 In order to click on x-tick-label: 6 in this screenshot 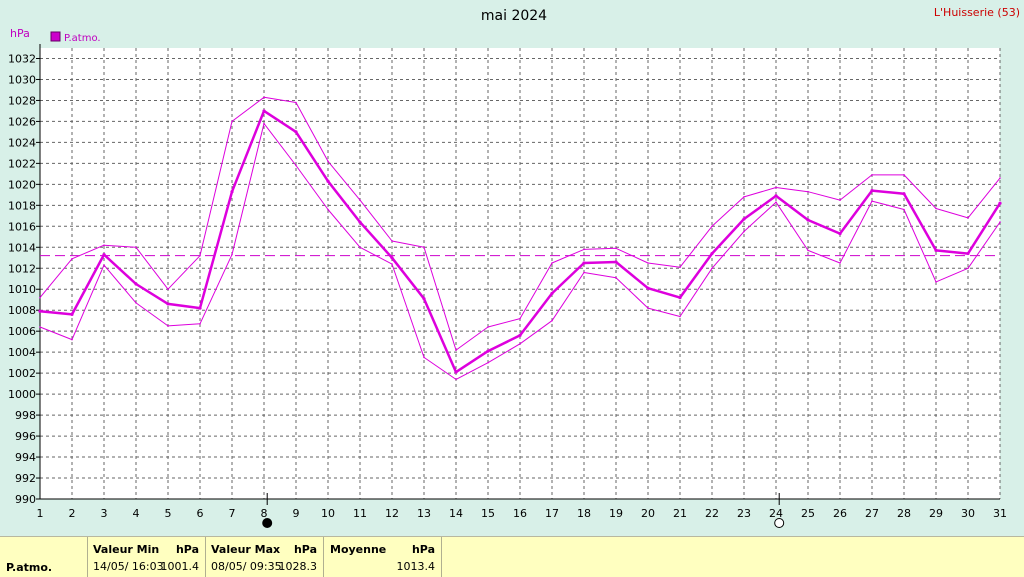, I will do `click(200, 513)`.